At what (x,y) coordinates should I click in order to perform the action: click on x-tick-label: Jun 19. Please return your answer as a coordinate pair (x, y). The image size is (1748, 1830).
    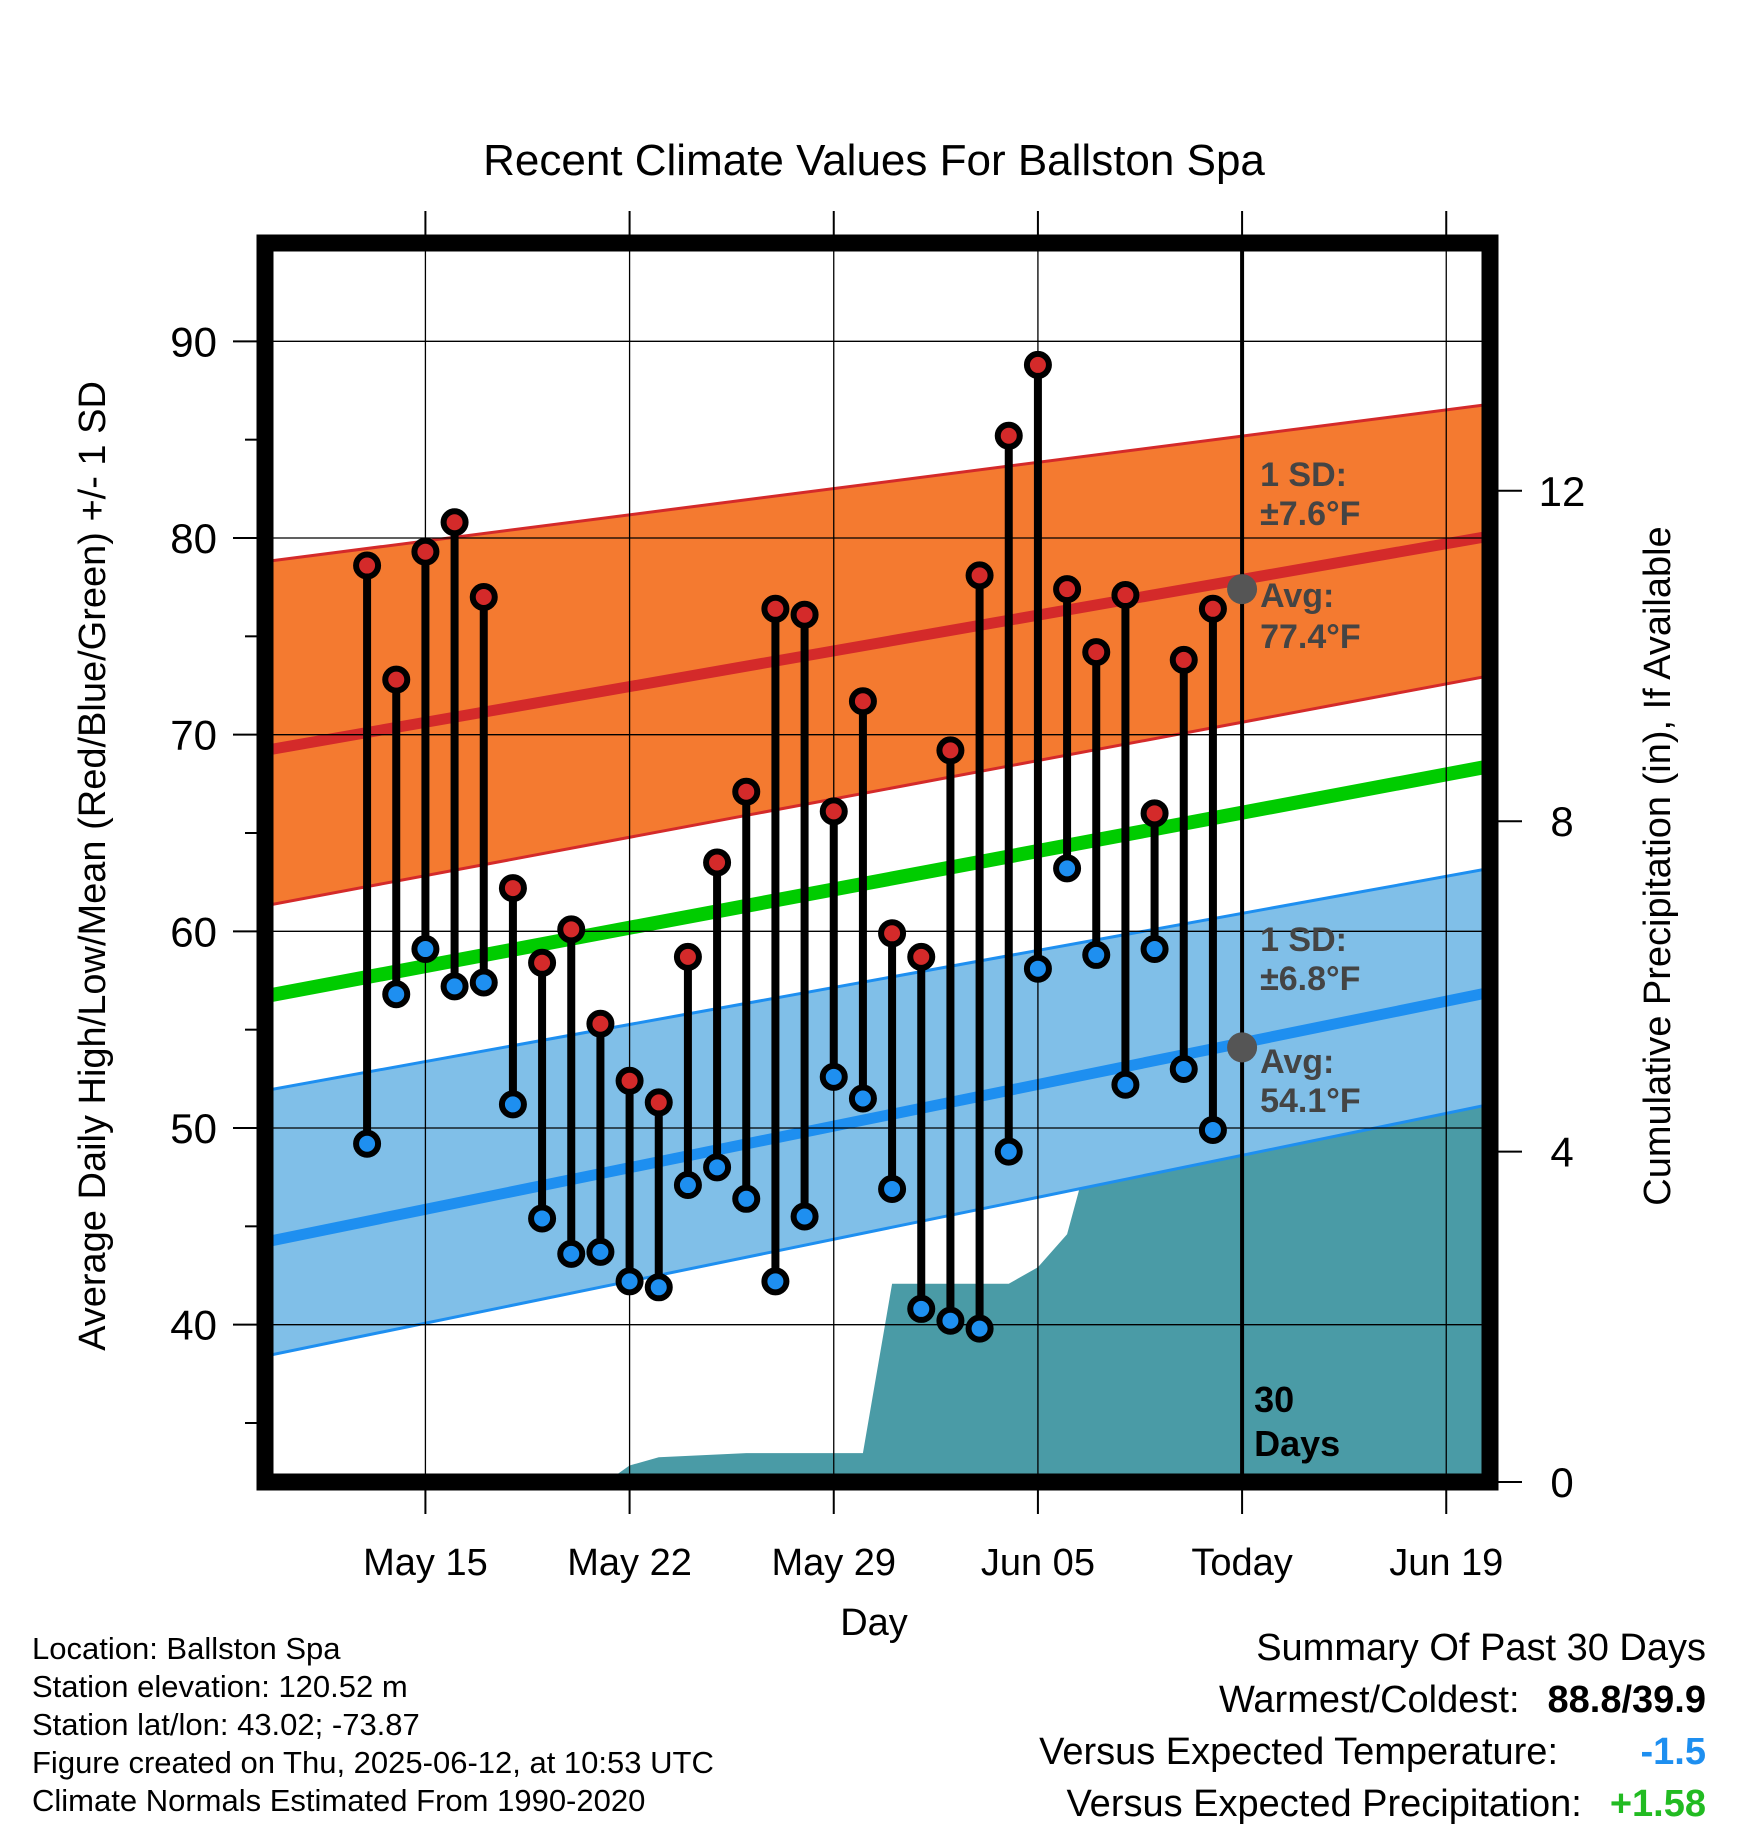
    Looking at the image, I should click on (1446, 1563).